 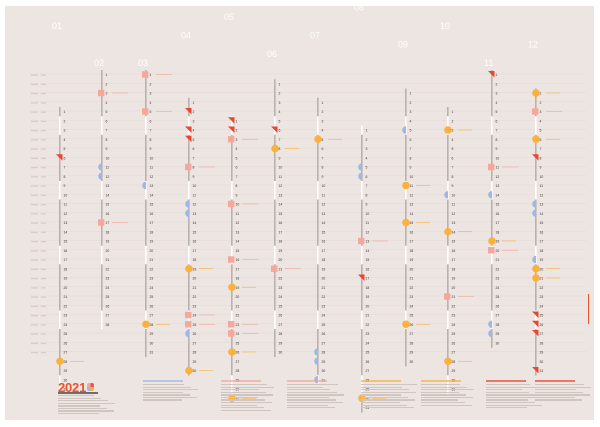 I want to click on day-number: 13, so click(x=195, y=214).